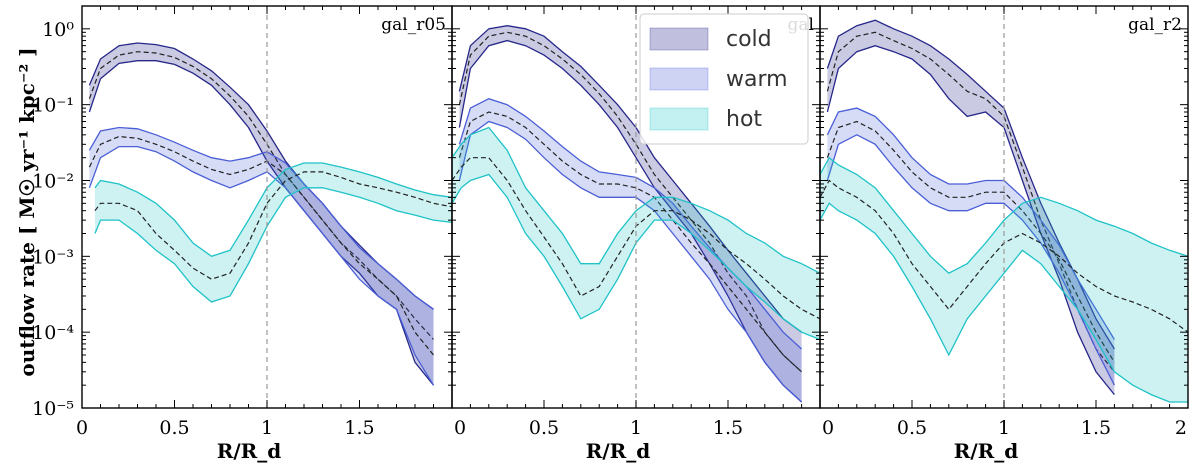 This screenshot has width=1200, height=468. I want to click on y-tick-label: 10⁻², so click(53, 181).